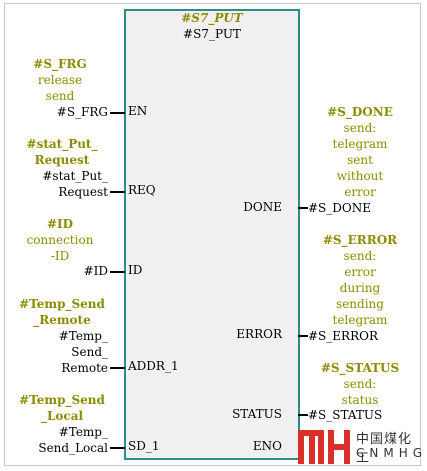 The height and width of the screenshot is (471, 427). I want to click on error-actual-parameter: #S_ERROR, so click(343, 336).